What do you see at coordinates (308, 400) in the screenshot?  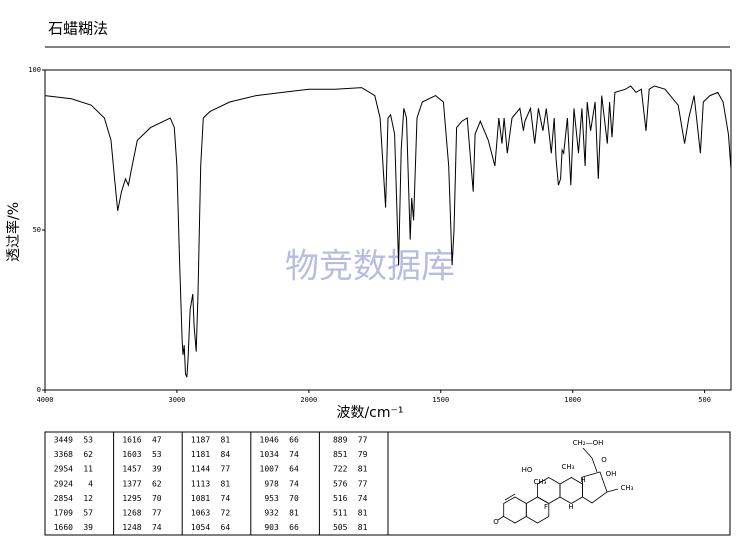 I see `x-tick-label: 2000` at bounding box center [308, 400].